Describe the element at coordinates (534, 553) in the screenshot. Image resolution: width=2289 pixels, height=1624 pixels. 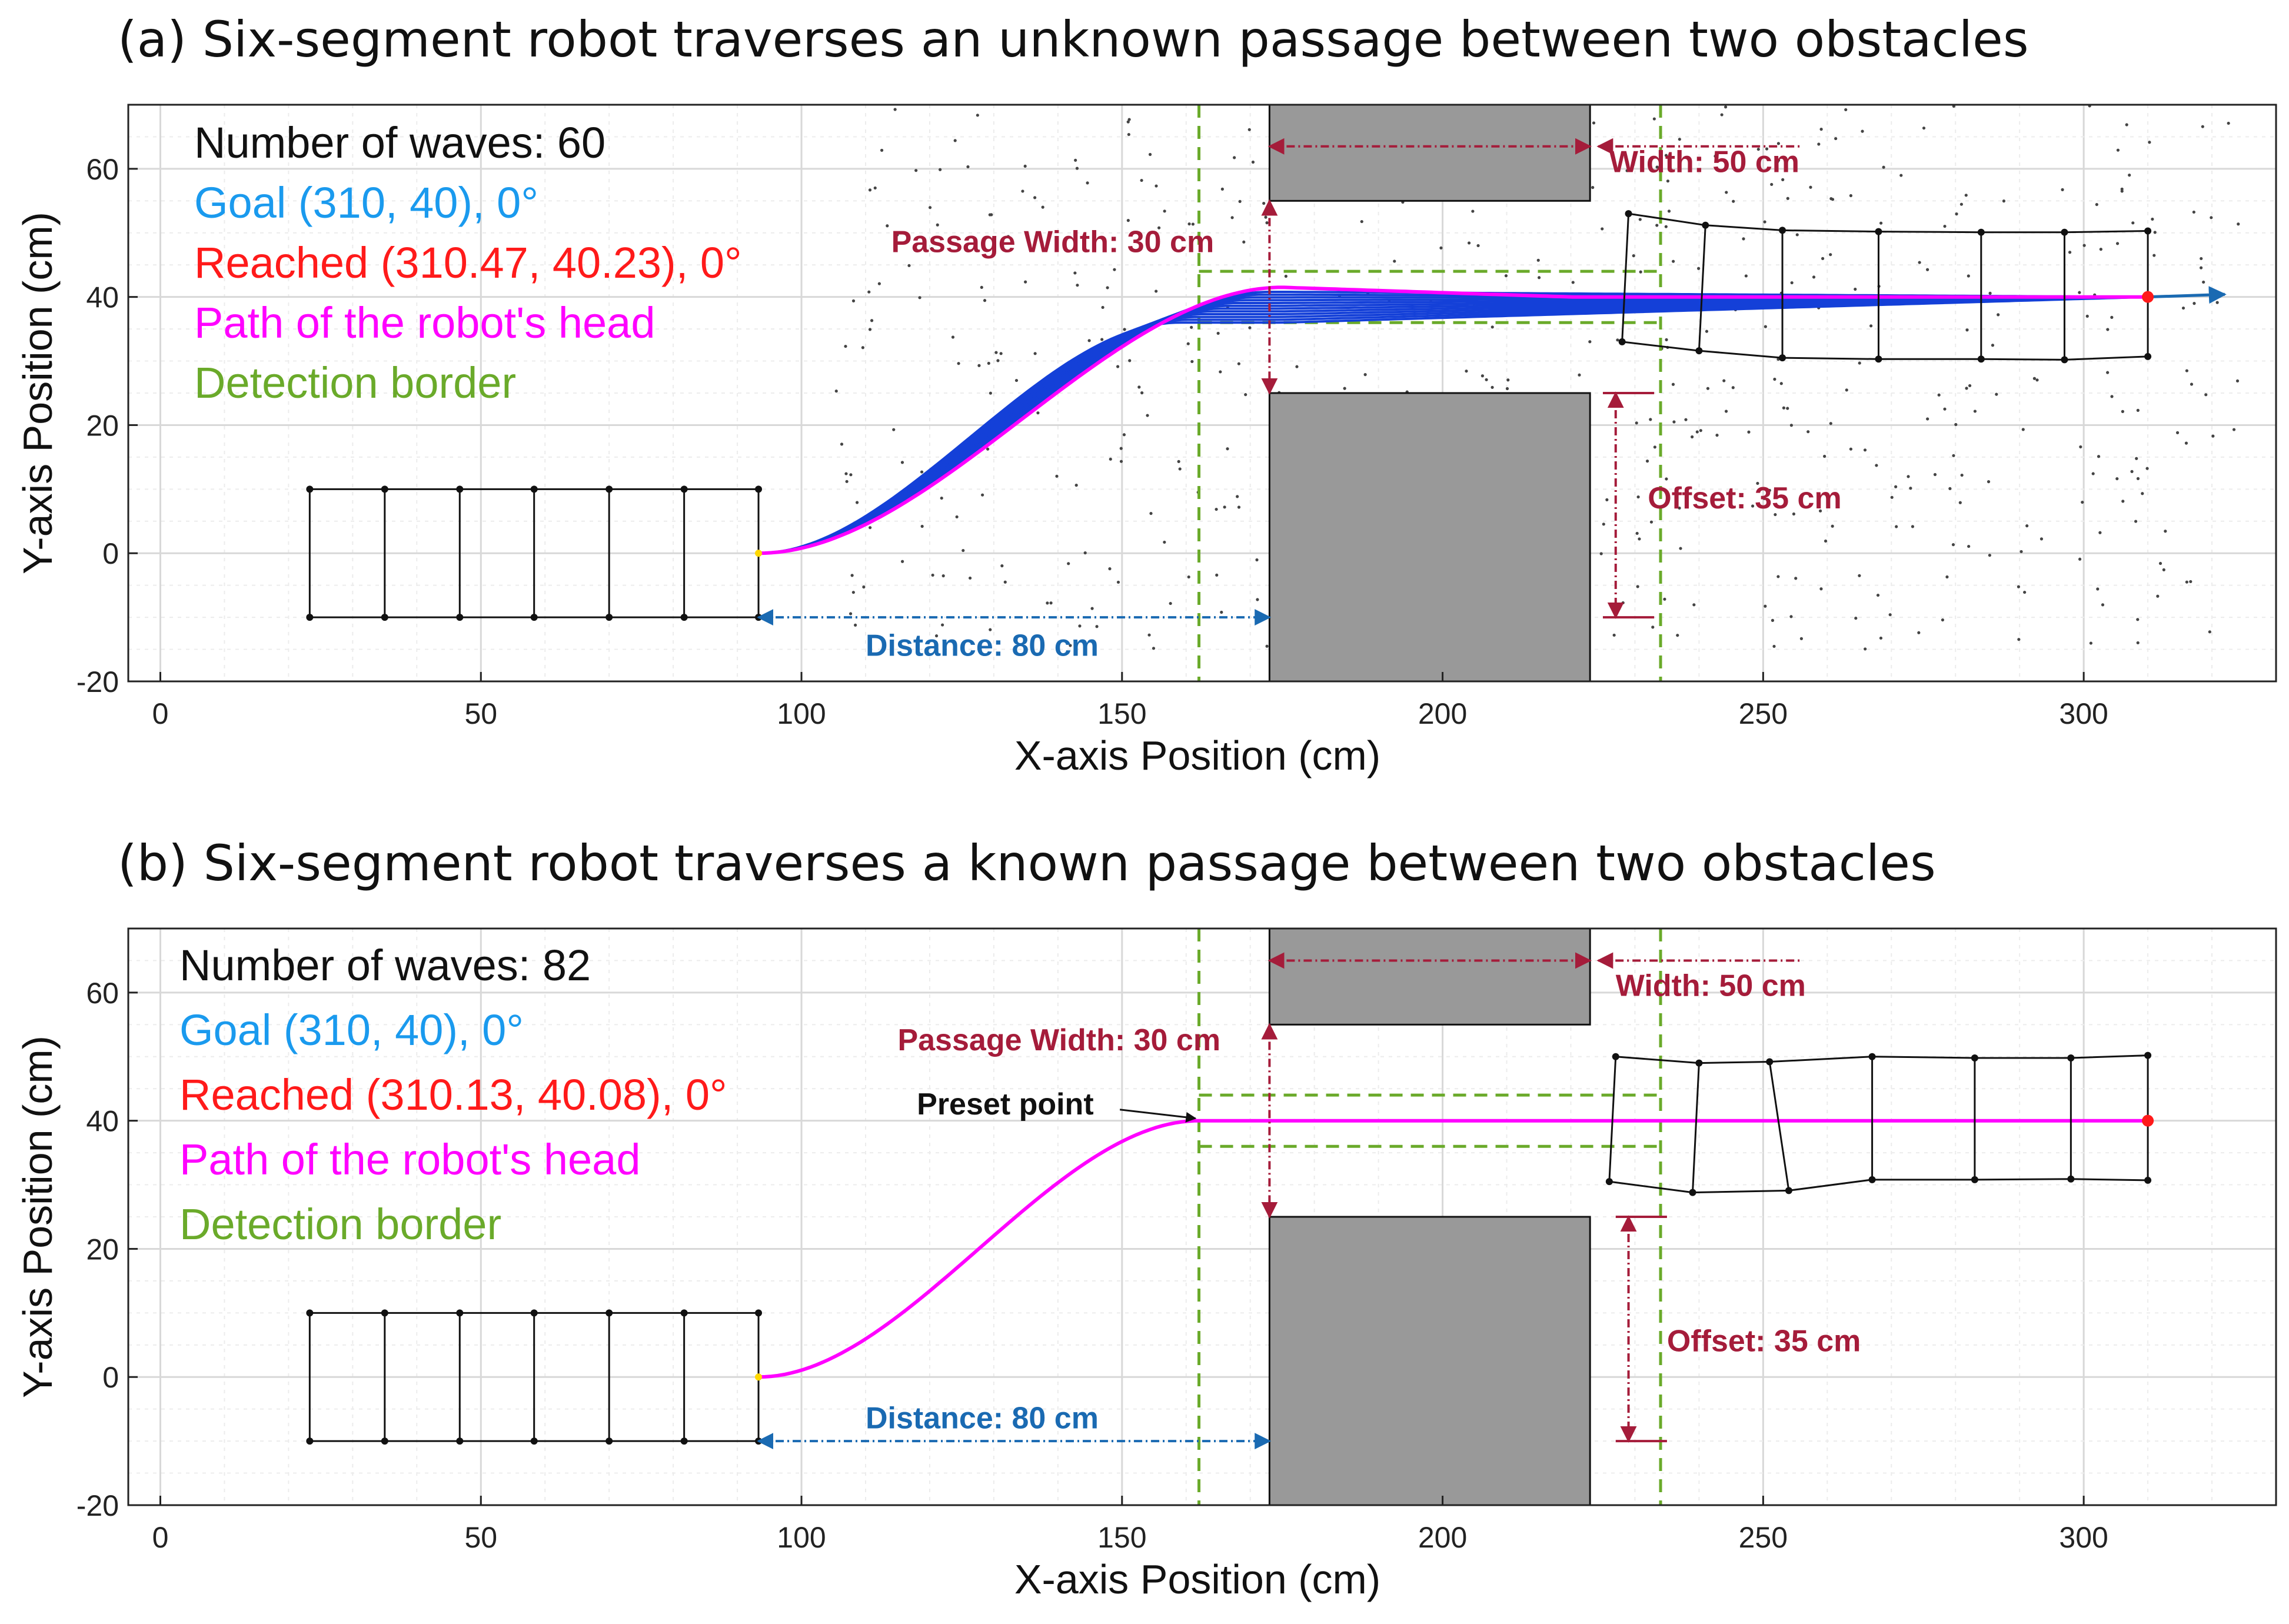
I see `start-robot` at that location.